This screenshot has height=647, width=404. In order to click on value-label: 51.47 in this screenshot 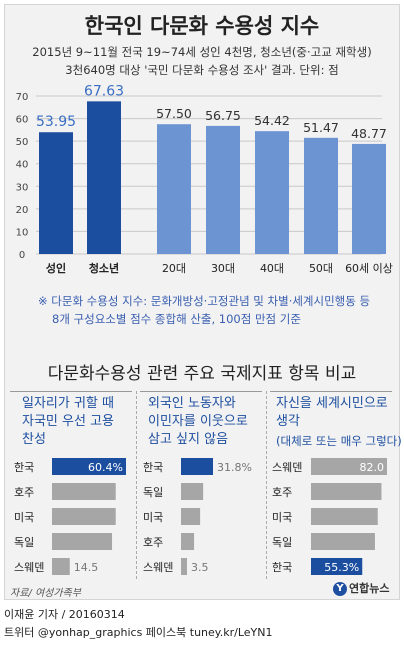, I will do `click(321, 127)`.